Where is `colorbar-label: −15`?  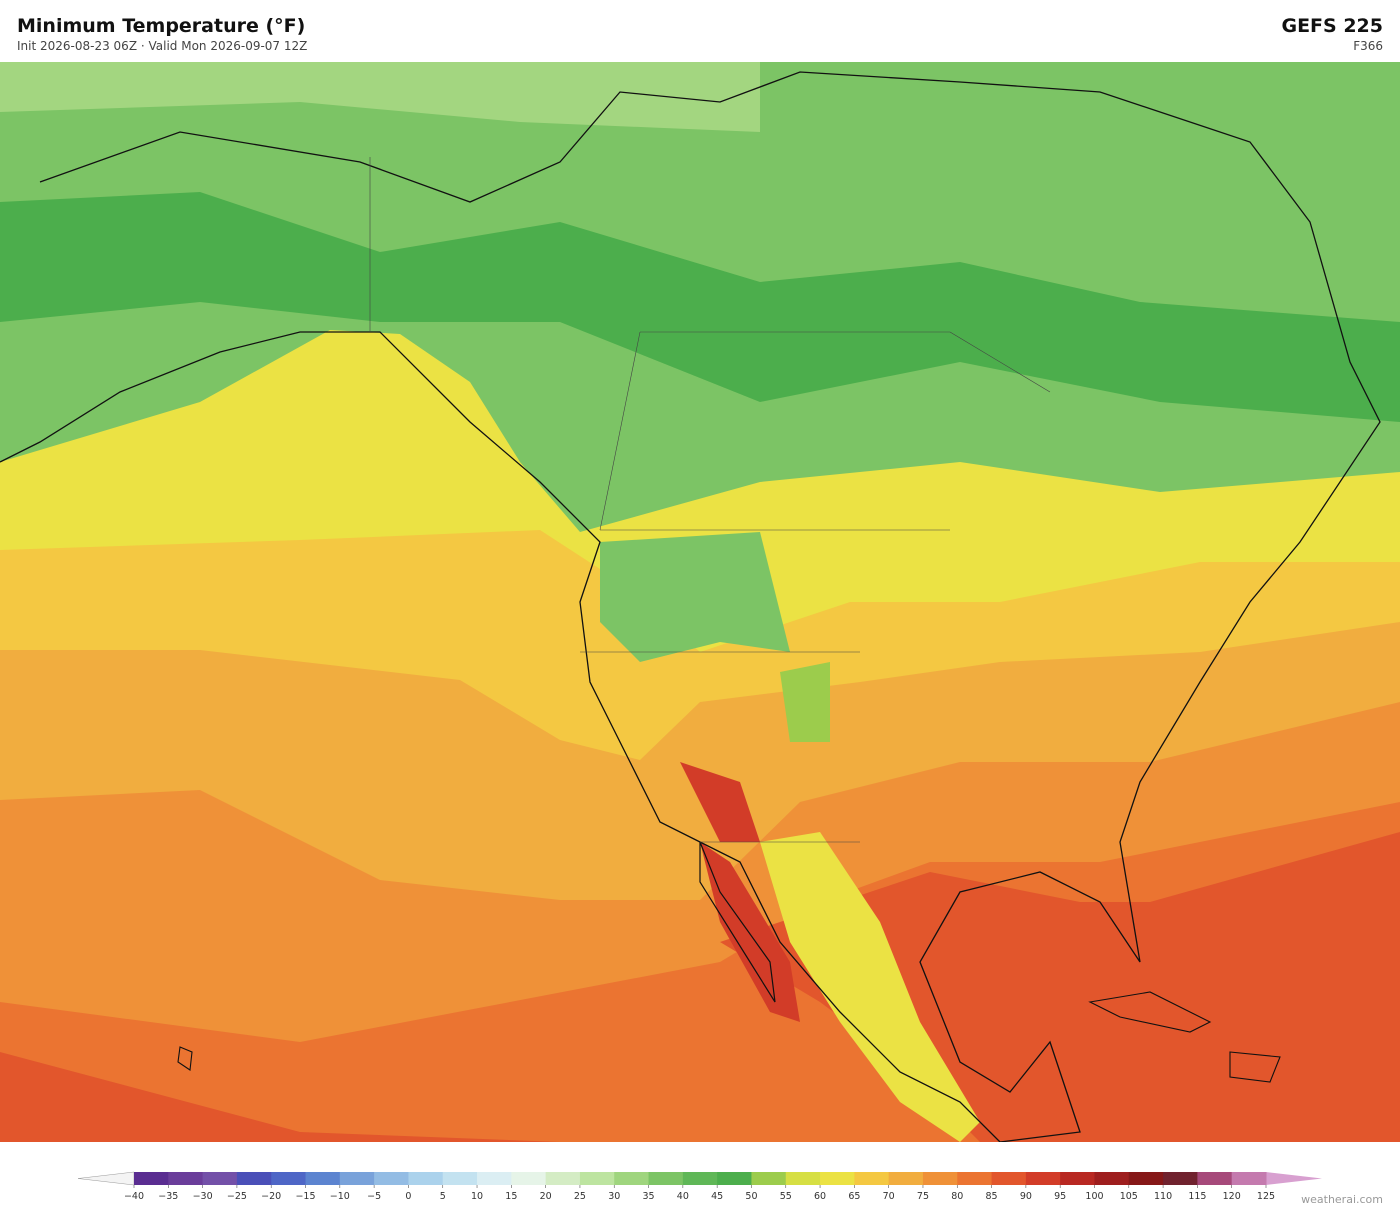 colorbar-label: −15 is located at coordinates (305, 1196).